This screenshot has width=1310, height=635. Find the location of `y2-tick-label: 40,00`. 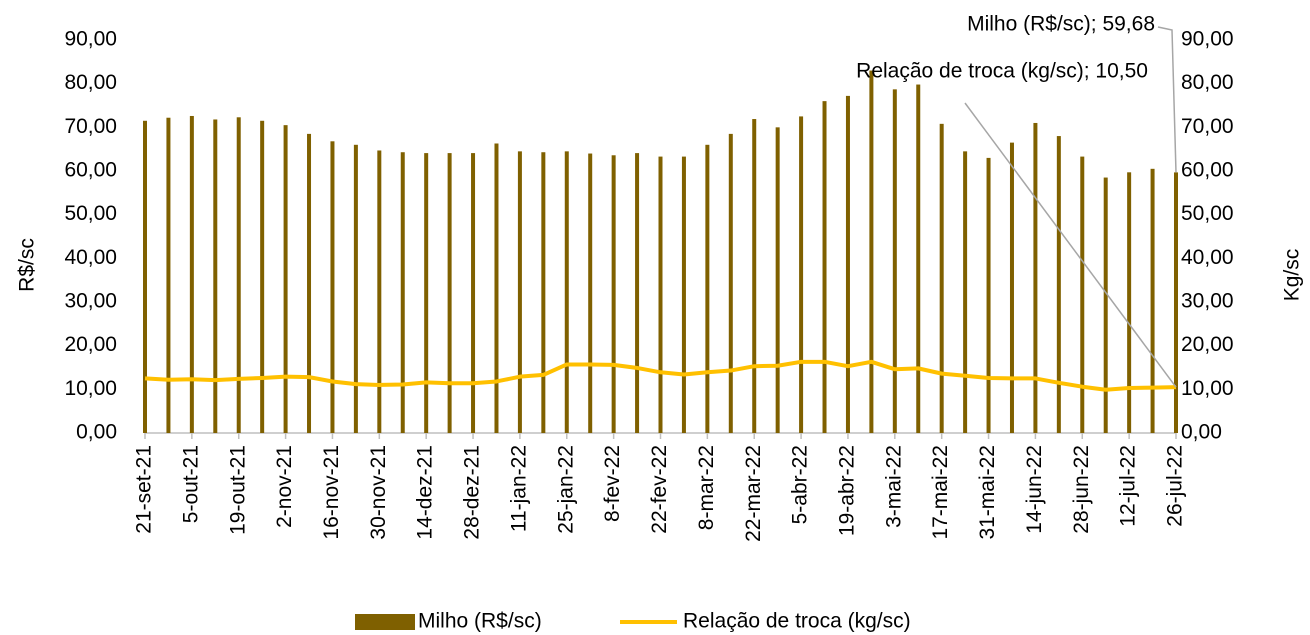

y2-tick-label: 40,00 is located at coordinates (1207, 257).